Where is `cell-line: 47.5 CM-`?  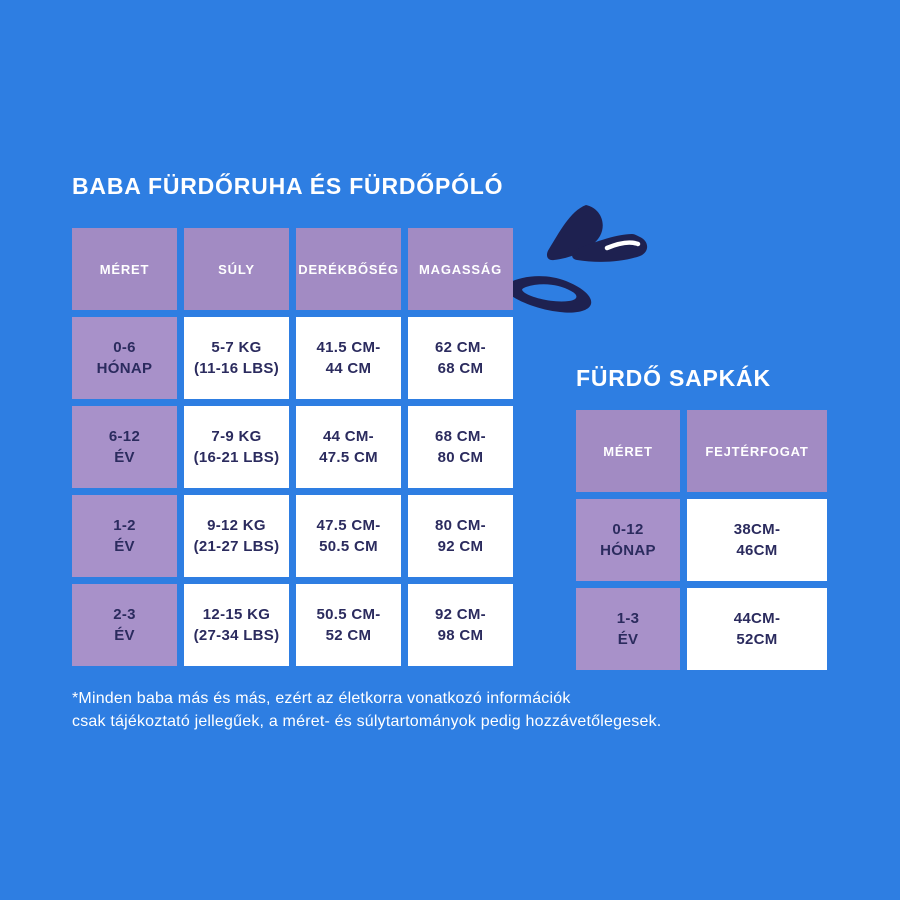
cell-line: 47.5 CM- is located at coordinates (348, 525).